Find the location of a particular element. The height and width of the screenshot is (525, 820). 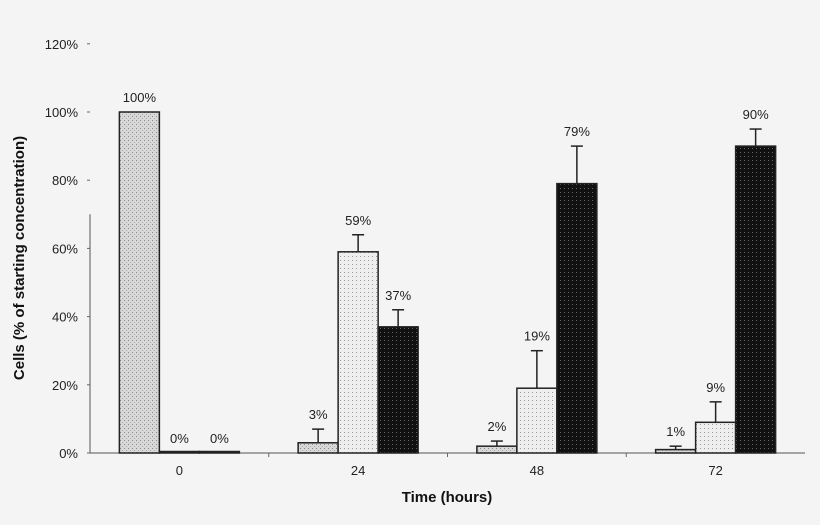

data-label: 37% is located at coordinates (398, 295).